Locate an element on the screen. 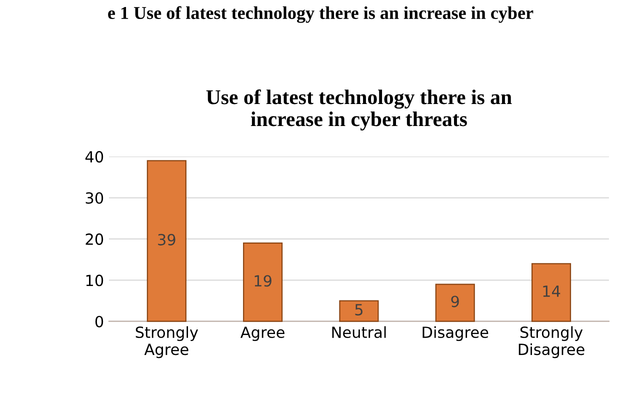 The height and width of the screenshot is (412, 641). x-tick-label: Strongly Disagree is located at coordinates (551, 342).